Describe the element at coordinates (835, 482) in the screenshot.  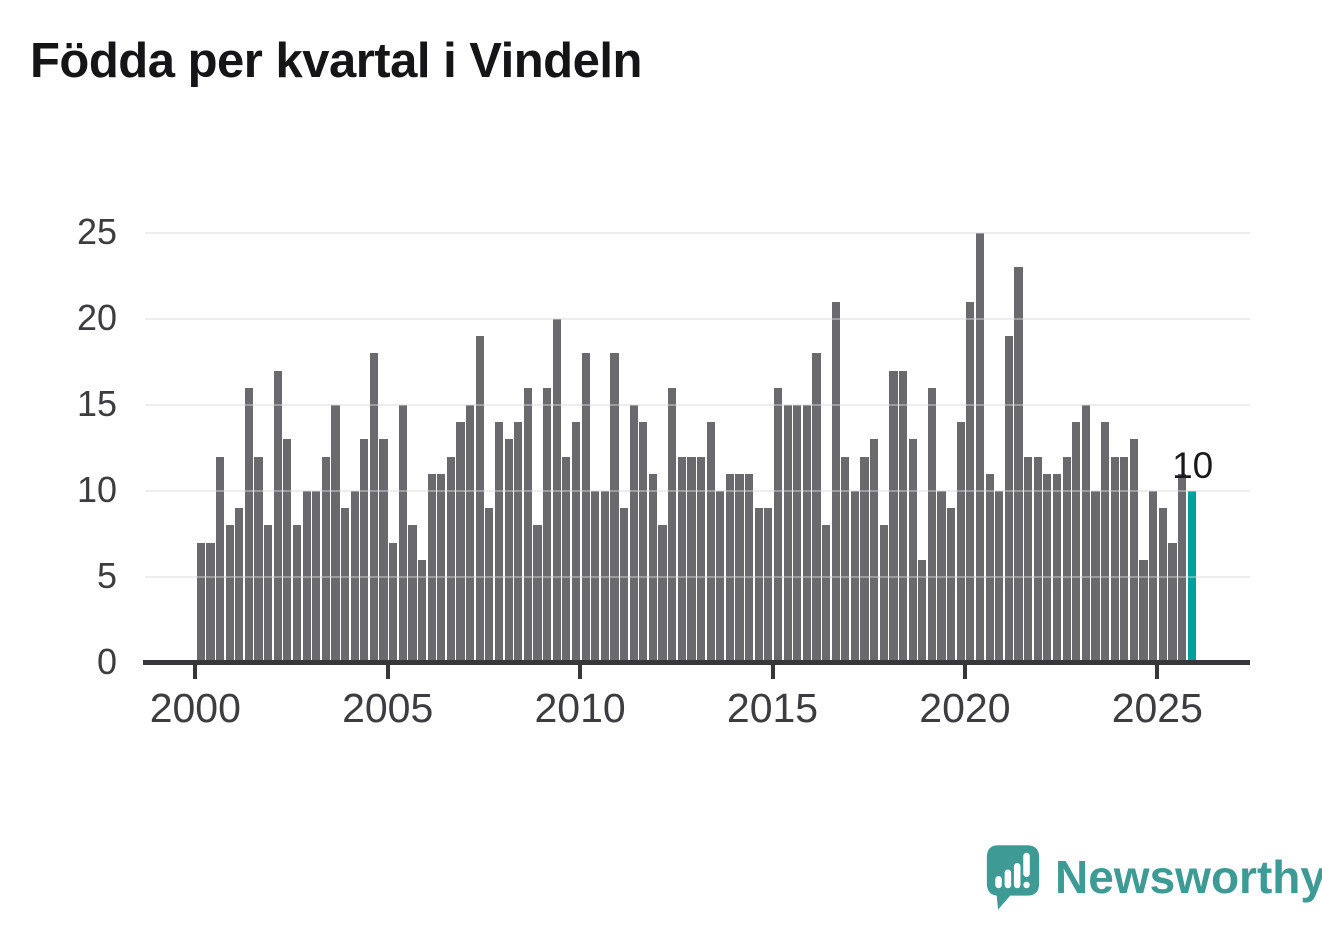
I see `bar-2016-K3` at that location.